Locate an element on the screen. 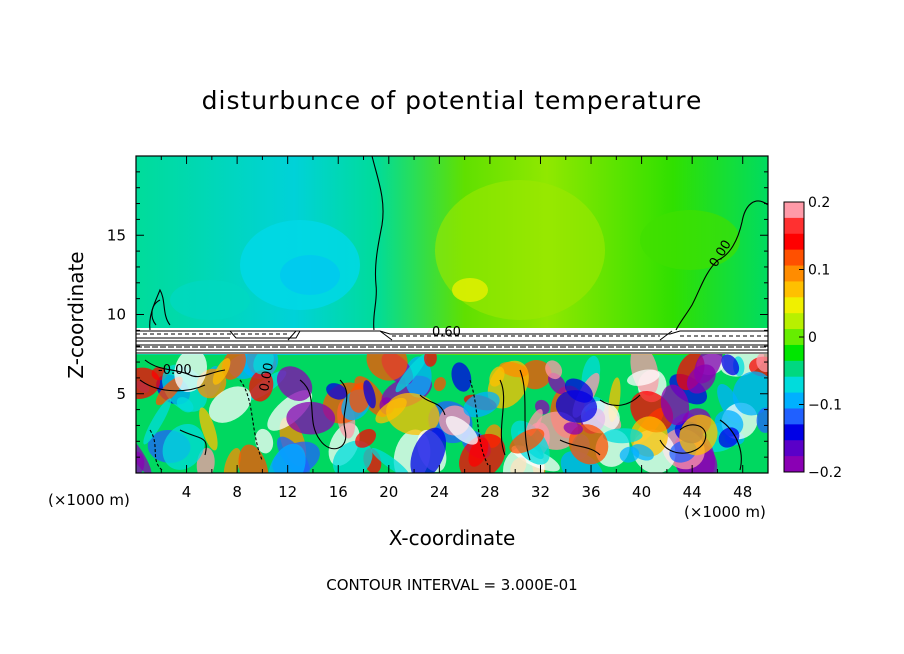 This screenshot has height=654, width=904. boundary-layer-turbulence is located at coordinates (452, 406).